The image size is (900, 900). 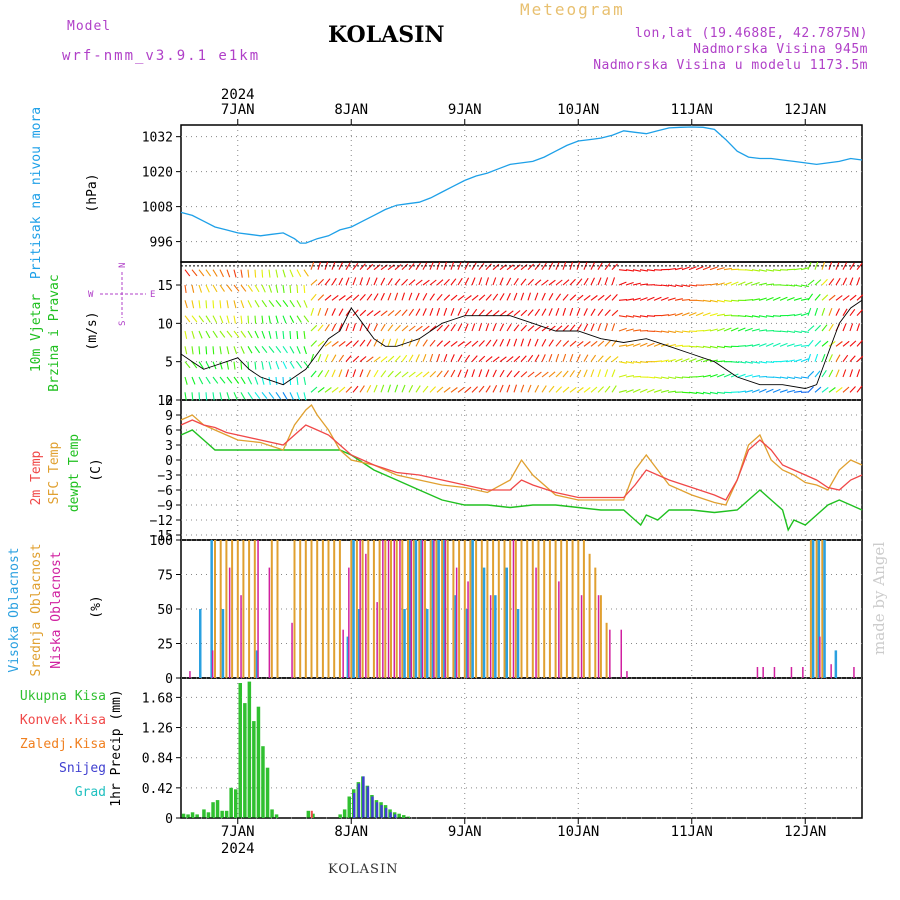 What do you see at coordinates (74, 473) in the screenshot?
I see `dewpt-axis-title: dewpt Temp` at bounding box center [74, 473].